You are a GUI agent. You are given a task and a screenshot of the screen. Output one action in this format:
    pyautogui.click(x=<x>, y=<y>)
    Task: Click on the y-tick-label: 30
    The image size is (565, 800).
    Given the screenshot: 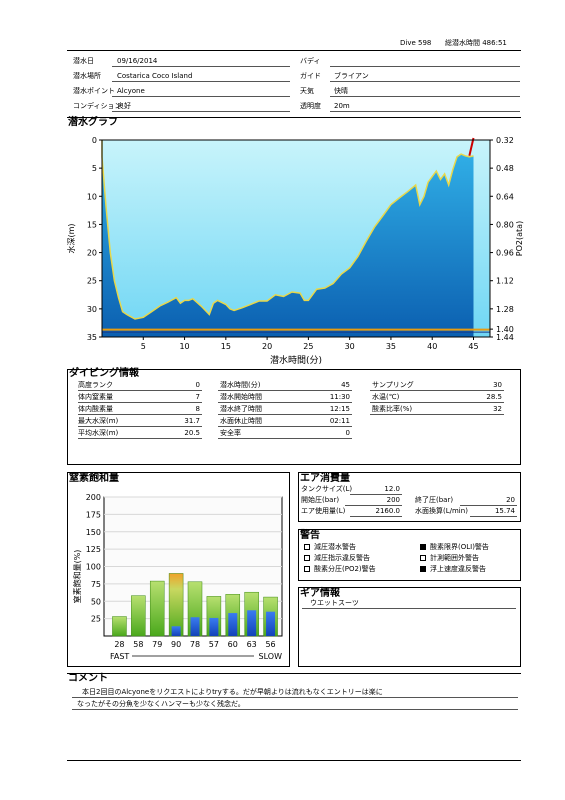 What is the action you would take?
    pyautogui.click(x=92, y=309)
    